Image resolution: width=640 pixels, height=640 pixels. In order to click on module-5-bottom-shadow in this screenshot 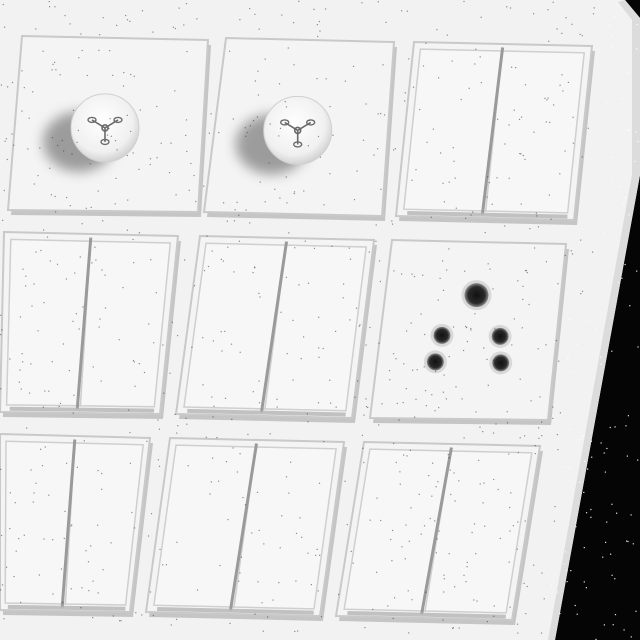, I will do `click(266, 412)`.